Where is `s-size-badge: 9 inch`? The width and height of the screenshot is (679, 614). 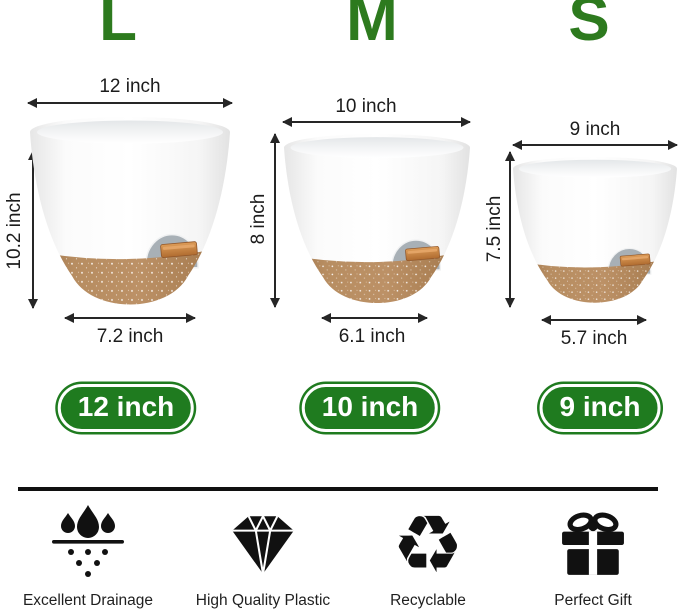
s-size-badge: 9 inch is located at coordinates (600, 408).